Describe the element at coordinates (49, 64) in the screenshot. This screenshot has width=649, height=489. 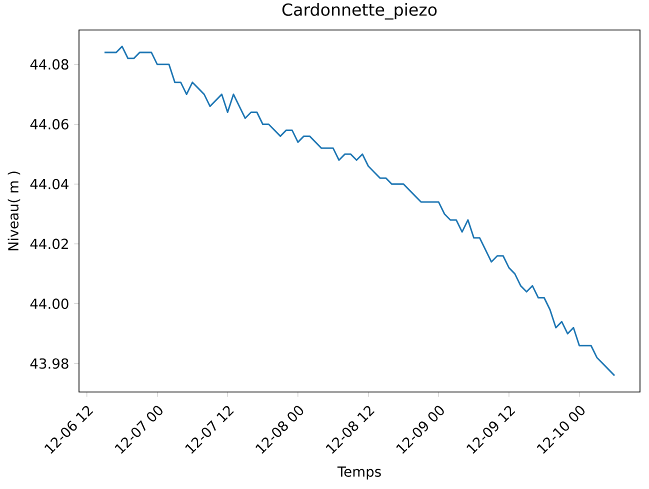
I see `y-tick-label: 44.08` at that location.